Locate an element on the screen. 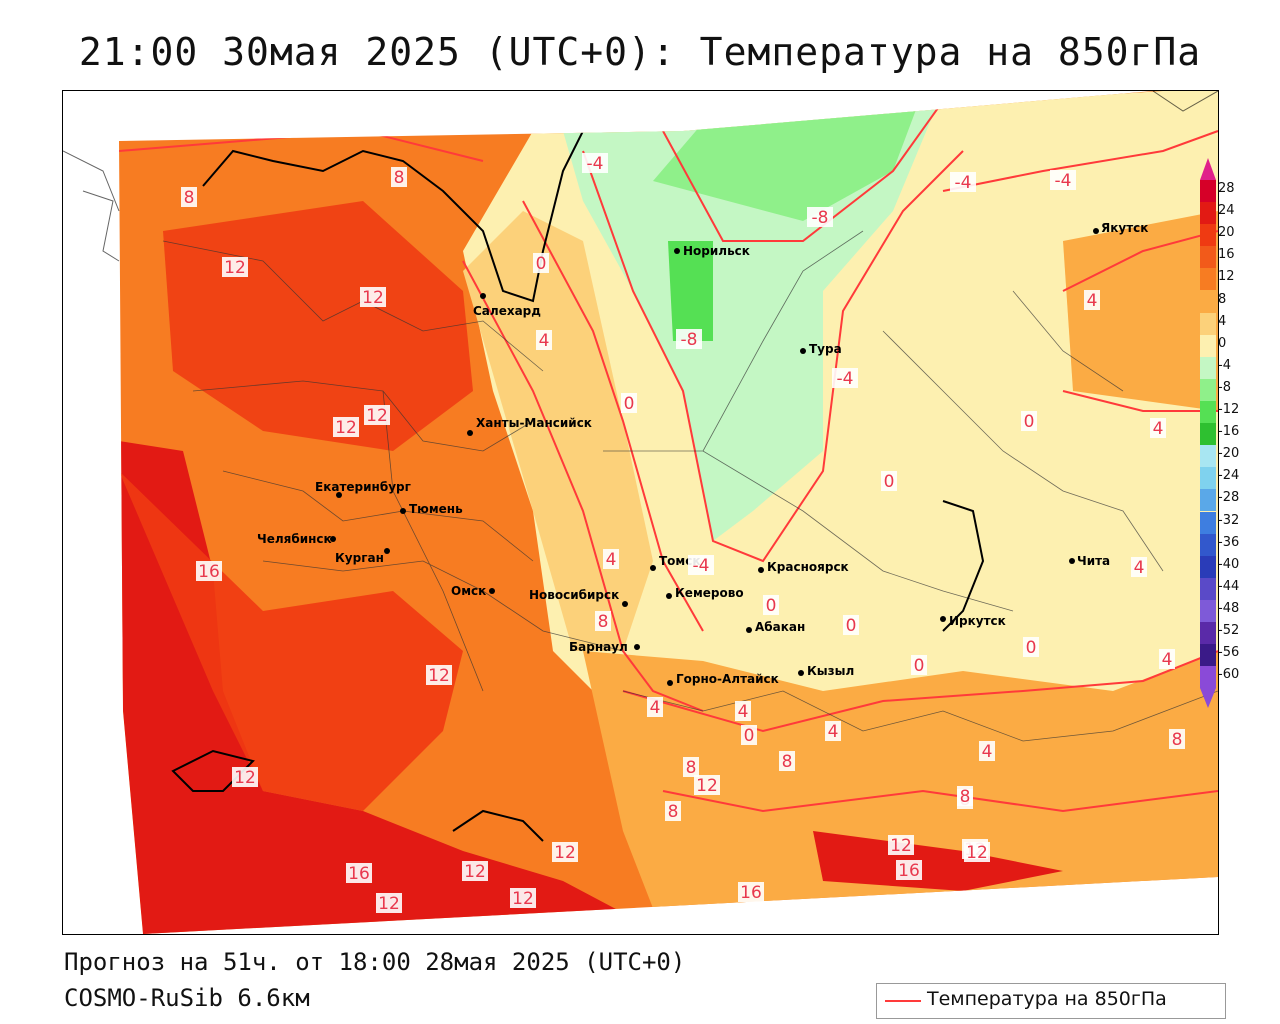 This screenshot has height=1024, width=1280. city-label: Курган is located at coordinates (359, 558).